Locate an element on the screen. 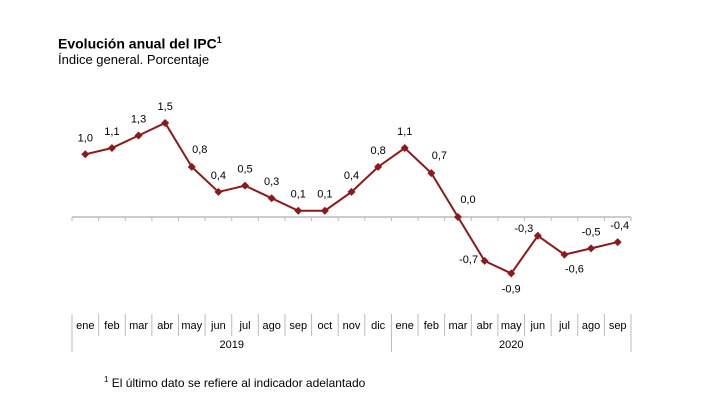 The width and height of the screenshot is (715, 419). chart-title: Evolución anual del IPC1 is located at coordinates (140, 43).